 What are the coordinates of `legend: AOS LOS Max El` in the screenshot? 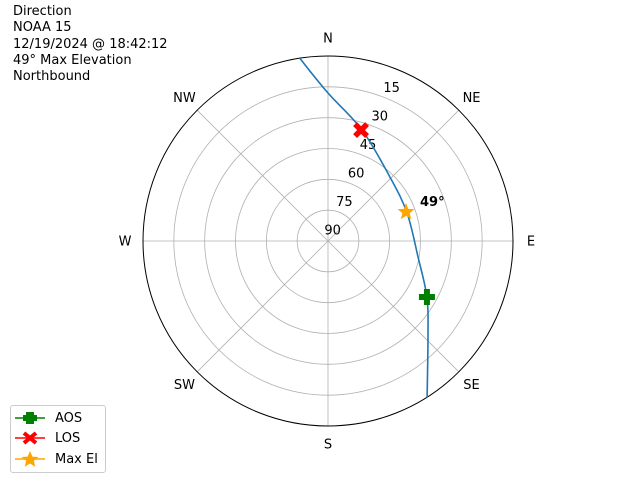 It's located at (58, 439).